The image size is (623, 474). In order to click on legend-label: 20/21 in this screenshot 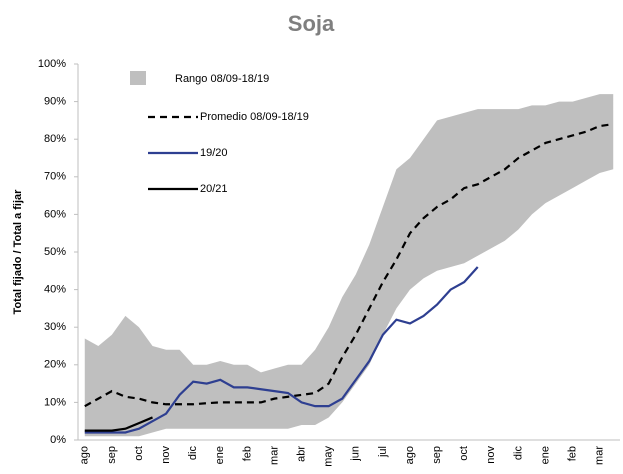, I will do `click(214, 189)`.